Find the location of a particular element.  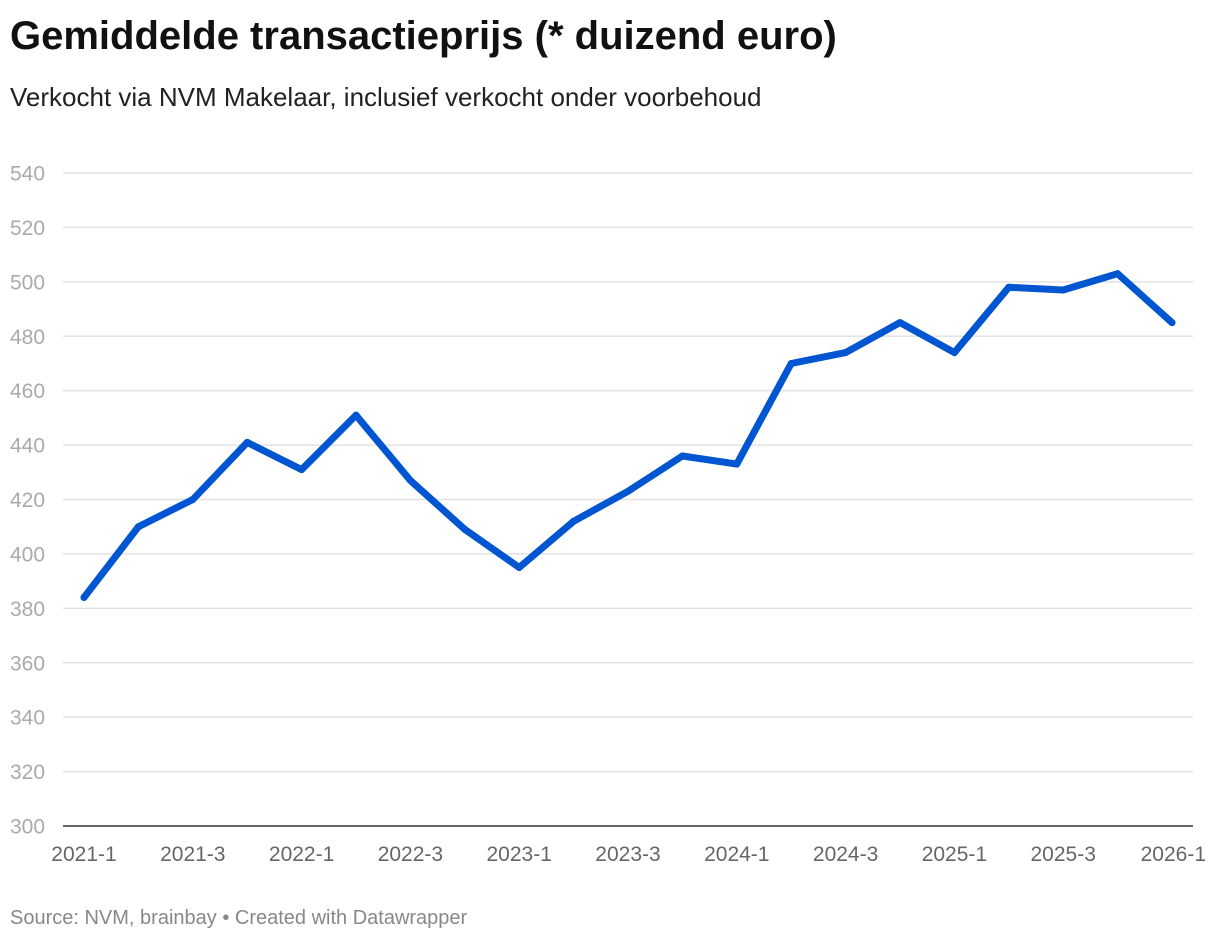

x-tick-label-2024-3: 2024-3 is located at coordinates (845, 854).